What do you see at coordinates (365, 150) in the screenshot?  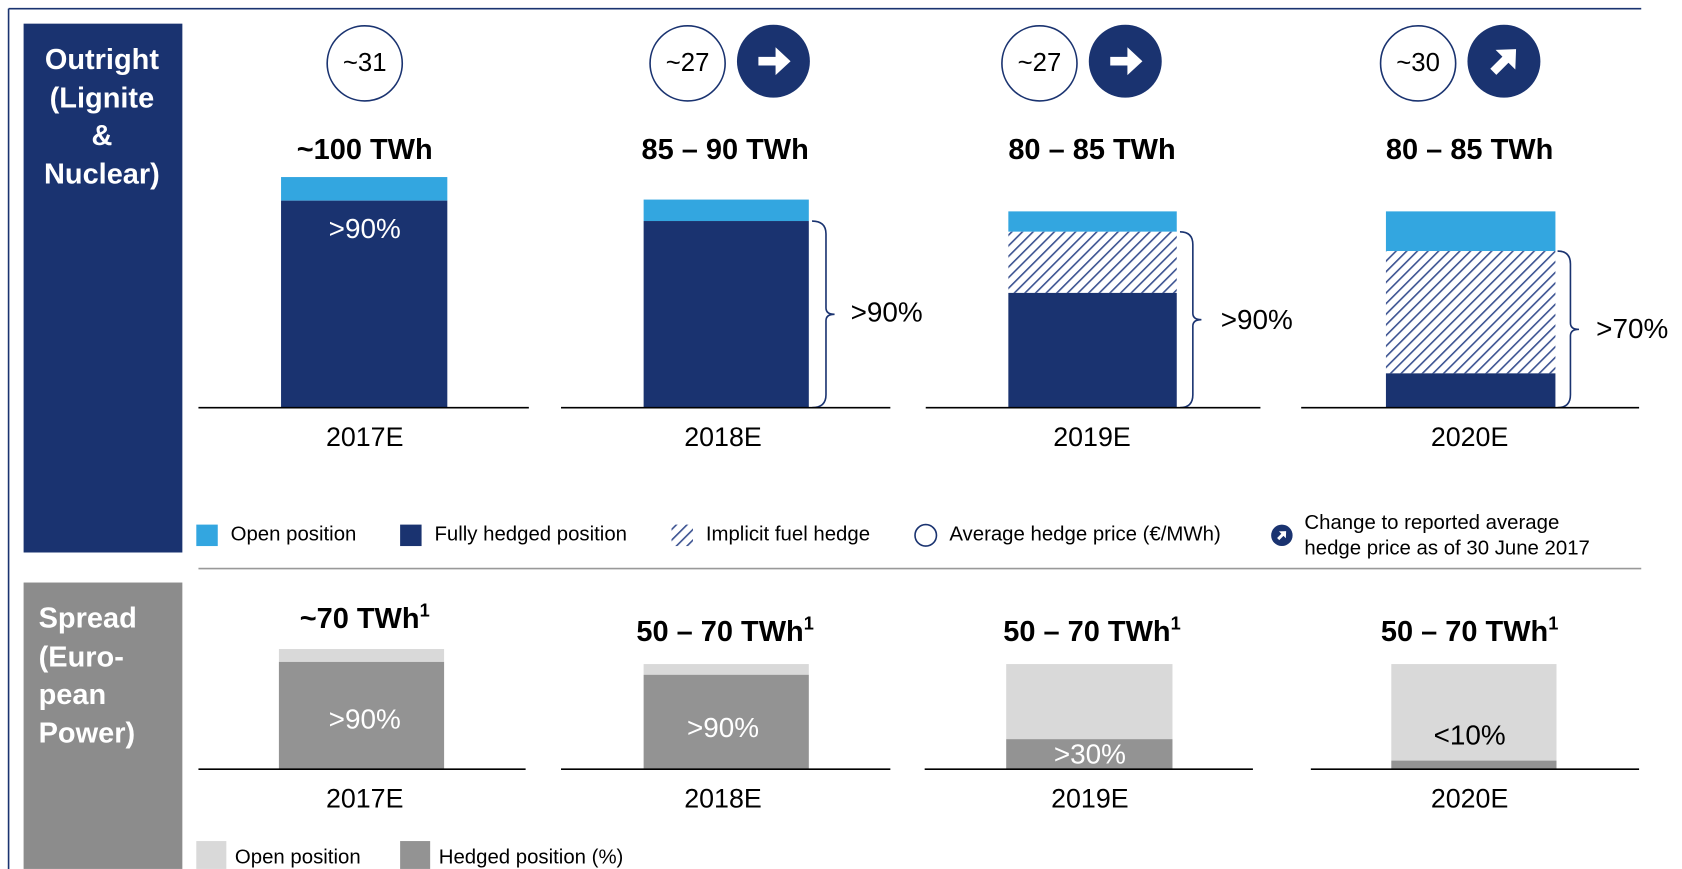 I see `volume: ~100 TWh` at bounding box center [365, 150].